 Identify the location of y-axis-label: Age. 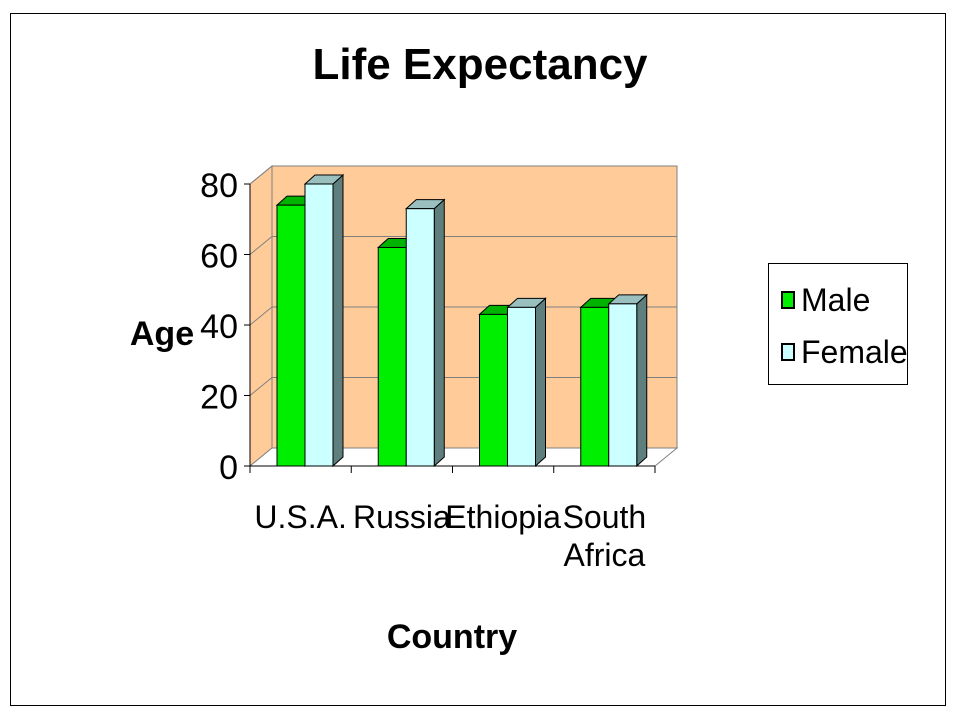
(162, 334).